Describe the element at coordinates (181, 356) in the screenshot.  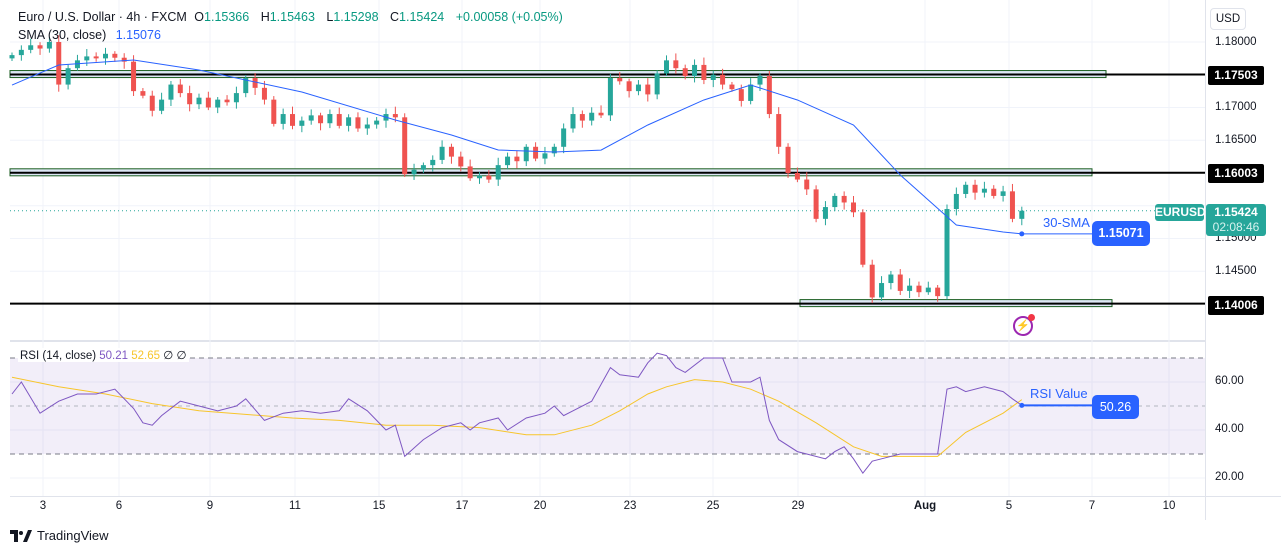
I see `rsi-legend-extra-2: ∅` at that location.